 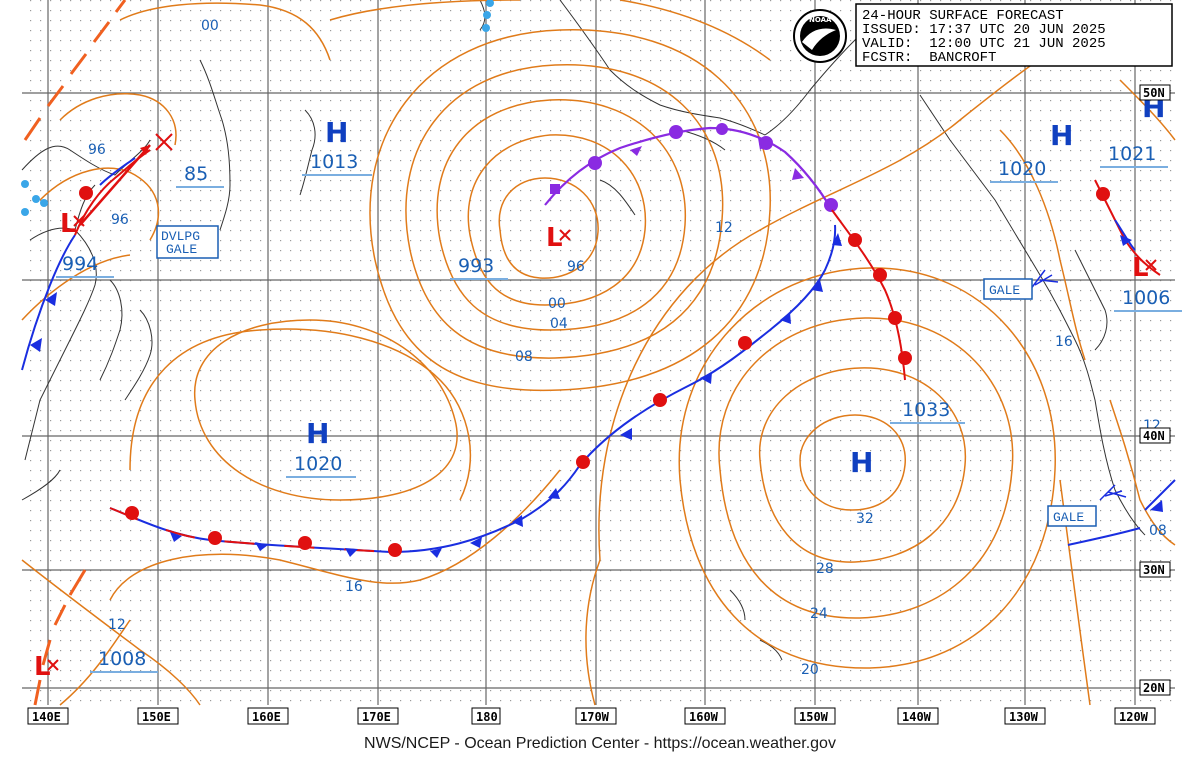 I want to click on center-value: 1021, so click(x=1132, y=154).